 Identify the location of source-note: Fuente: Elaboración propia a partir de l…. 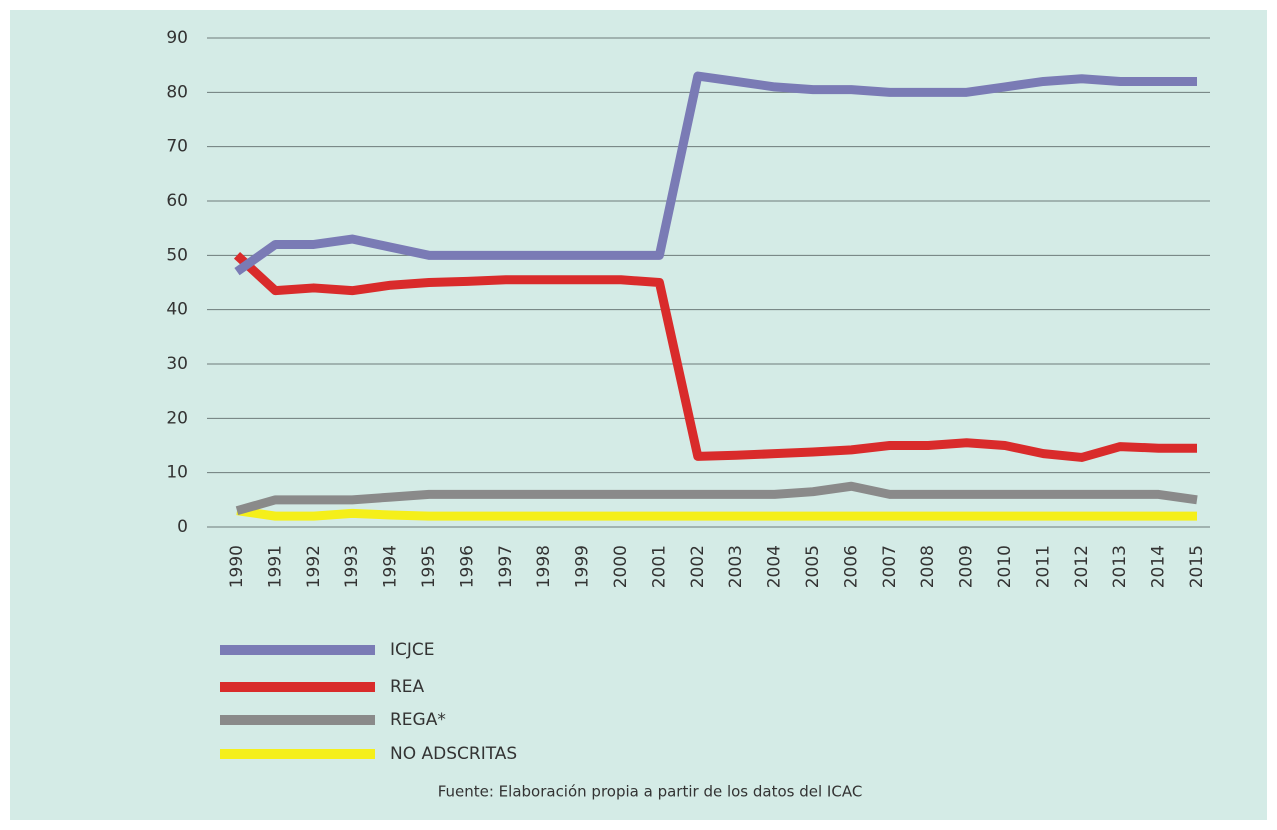
(650, 792).